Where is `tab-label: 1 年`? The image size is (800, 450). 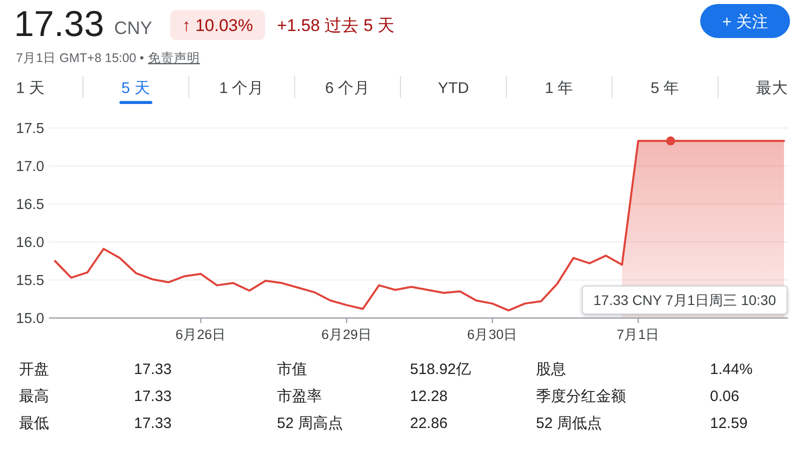
tab-label: 1 年 is located at coordinates (559, 88).